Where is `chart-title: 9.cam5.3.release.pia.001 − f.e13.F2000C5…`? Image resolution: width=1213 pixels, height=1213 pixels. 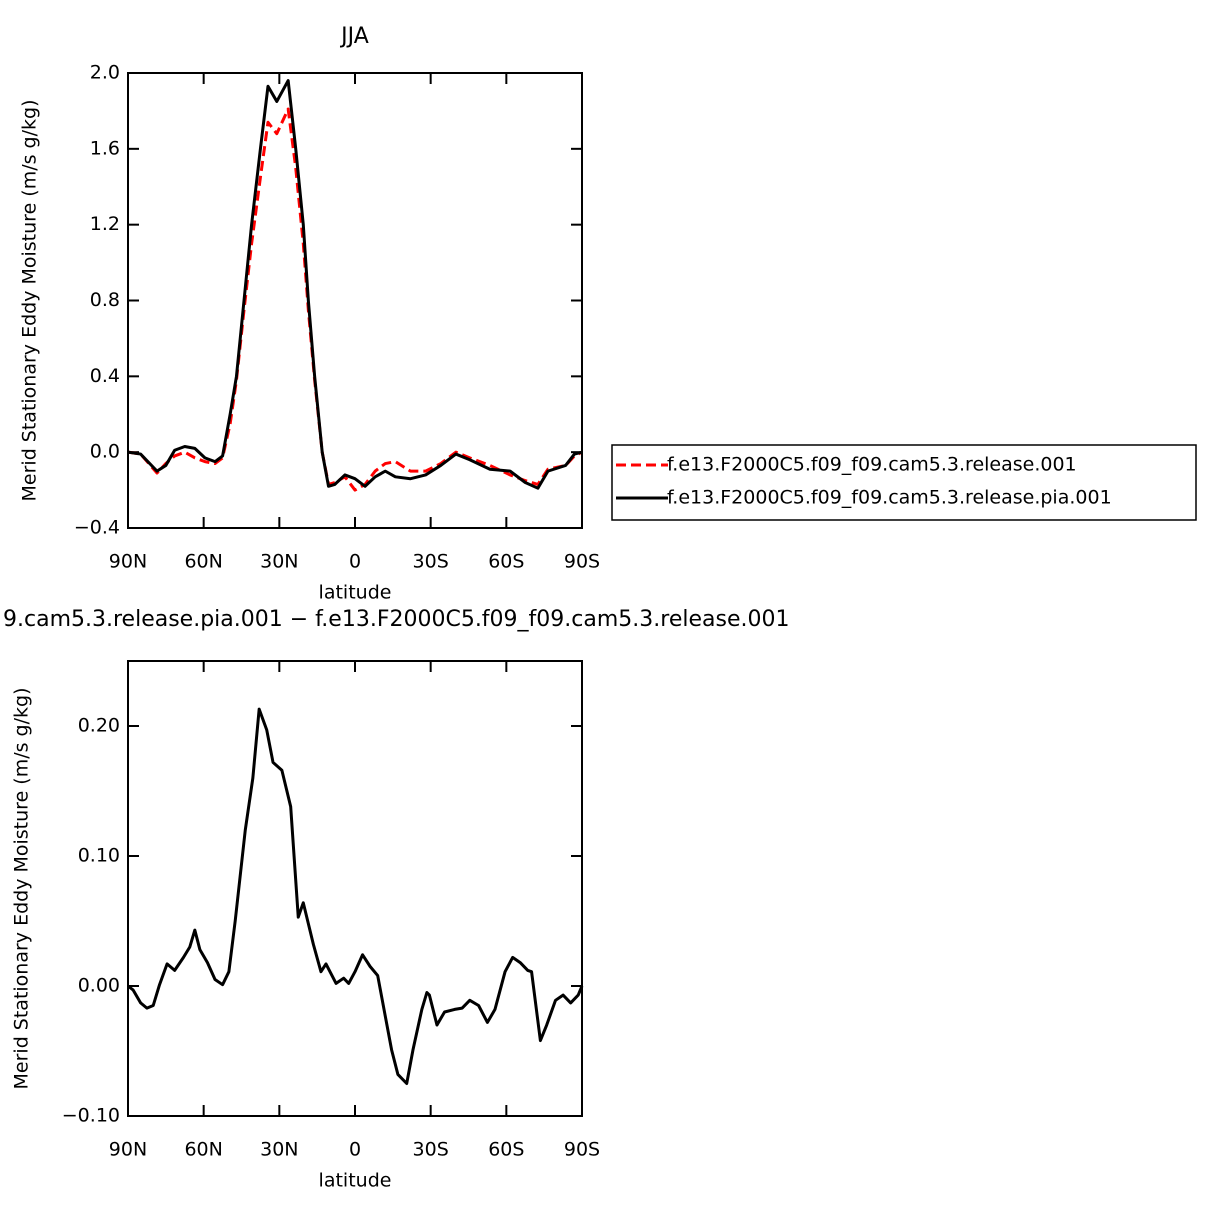 chart-title: 9.cam5.3.release.pia.001 − f.e13.F2000C5… is located at coordinates (396, 619).